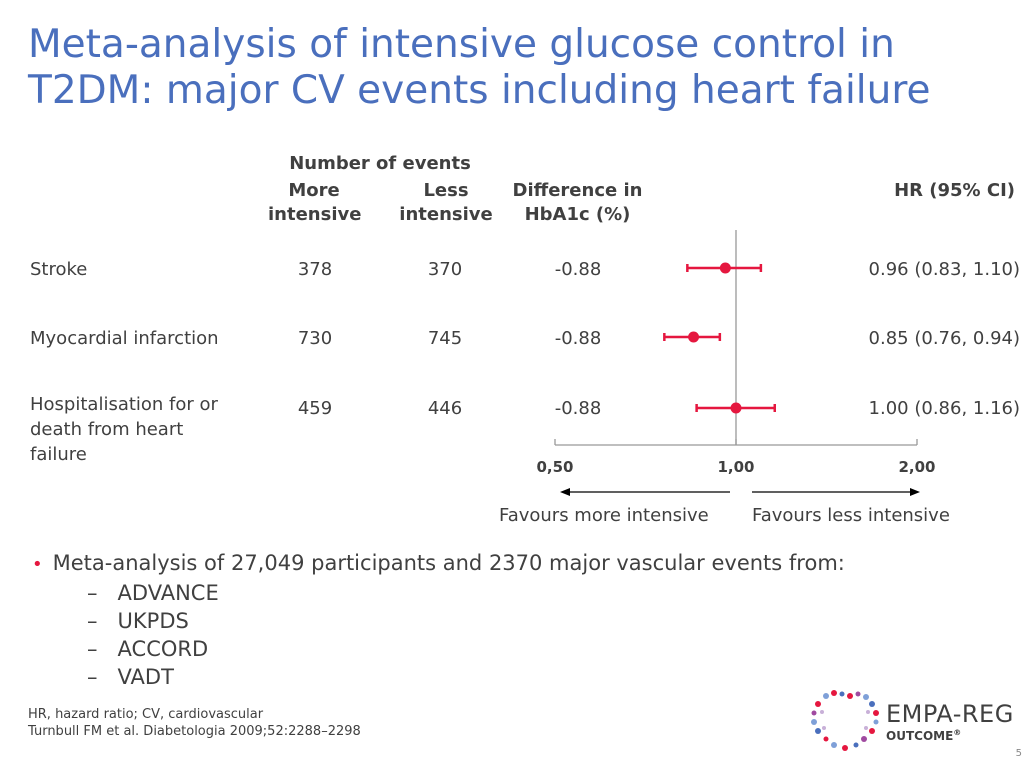 This screenshot has width=1024, height=768. Describe the element at coordinates (944, 338) in the screenshot. I see `row-mi-hr: 0.85 (0.76, 0.94)` at that location.